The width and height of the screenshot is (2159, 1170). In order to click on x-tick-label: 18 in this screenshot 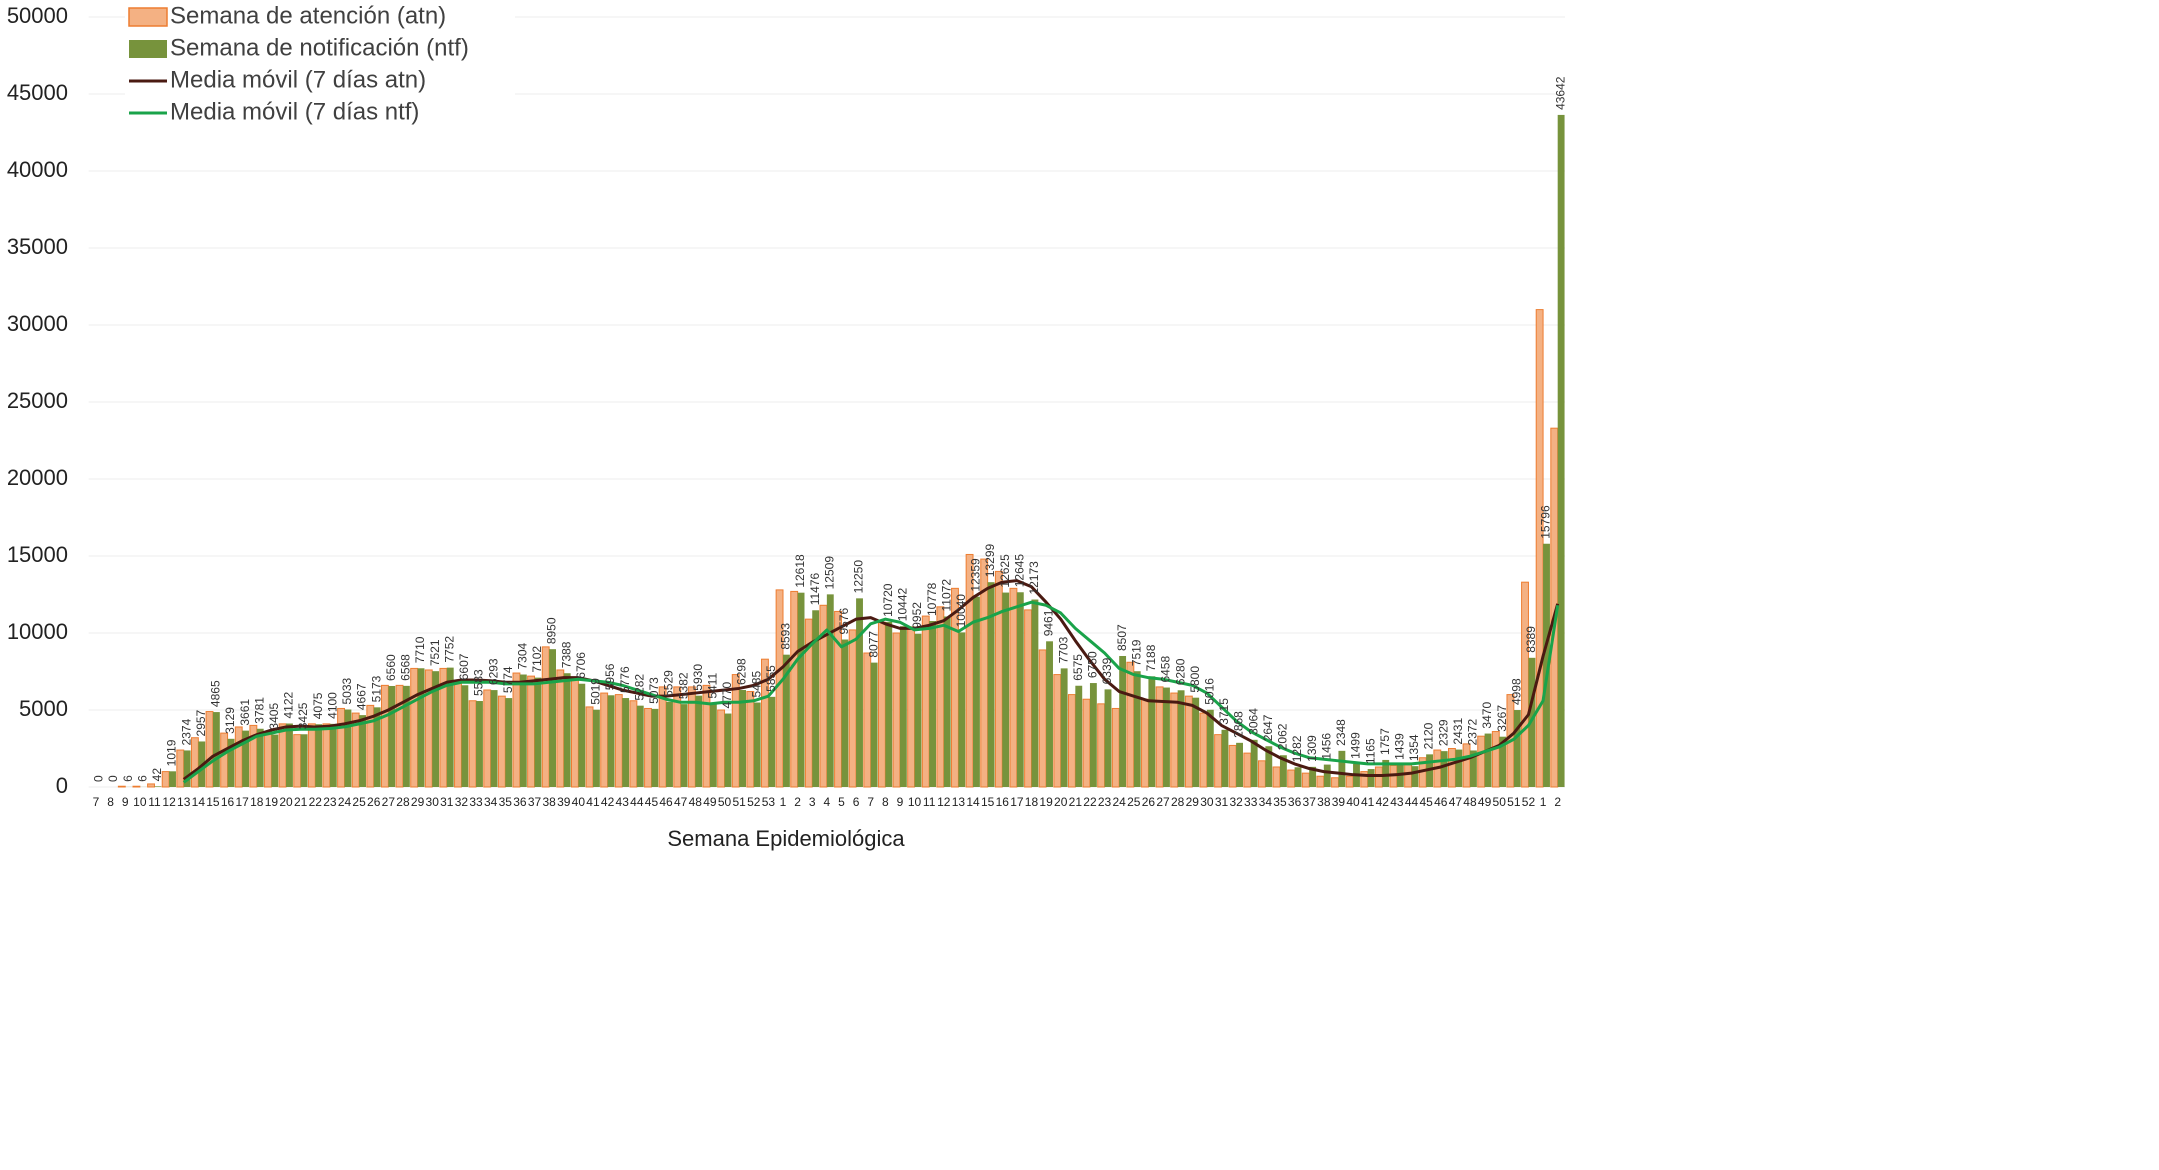, I will do `click(1032, 802)`.